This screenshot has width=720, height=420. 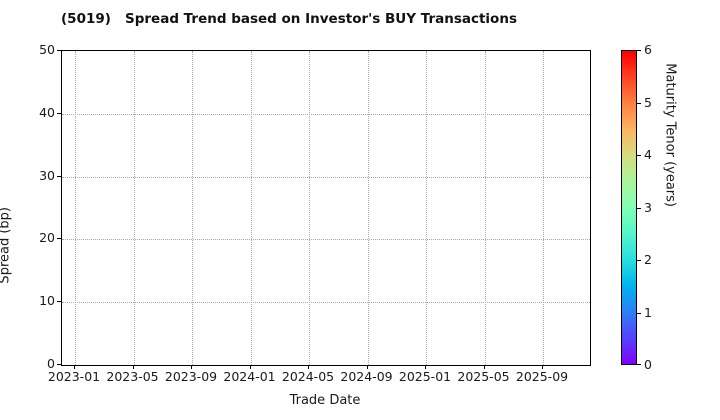 I want to click on colorbar-gradient, so click(x=629, y=207).